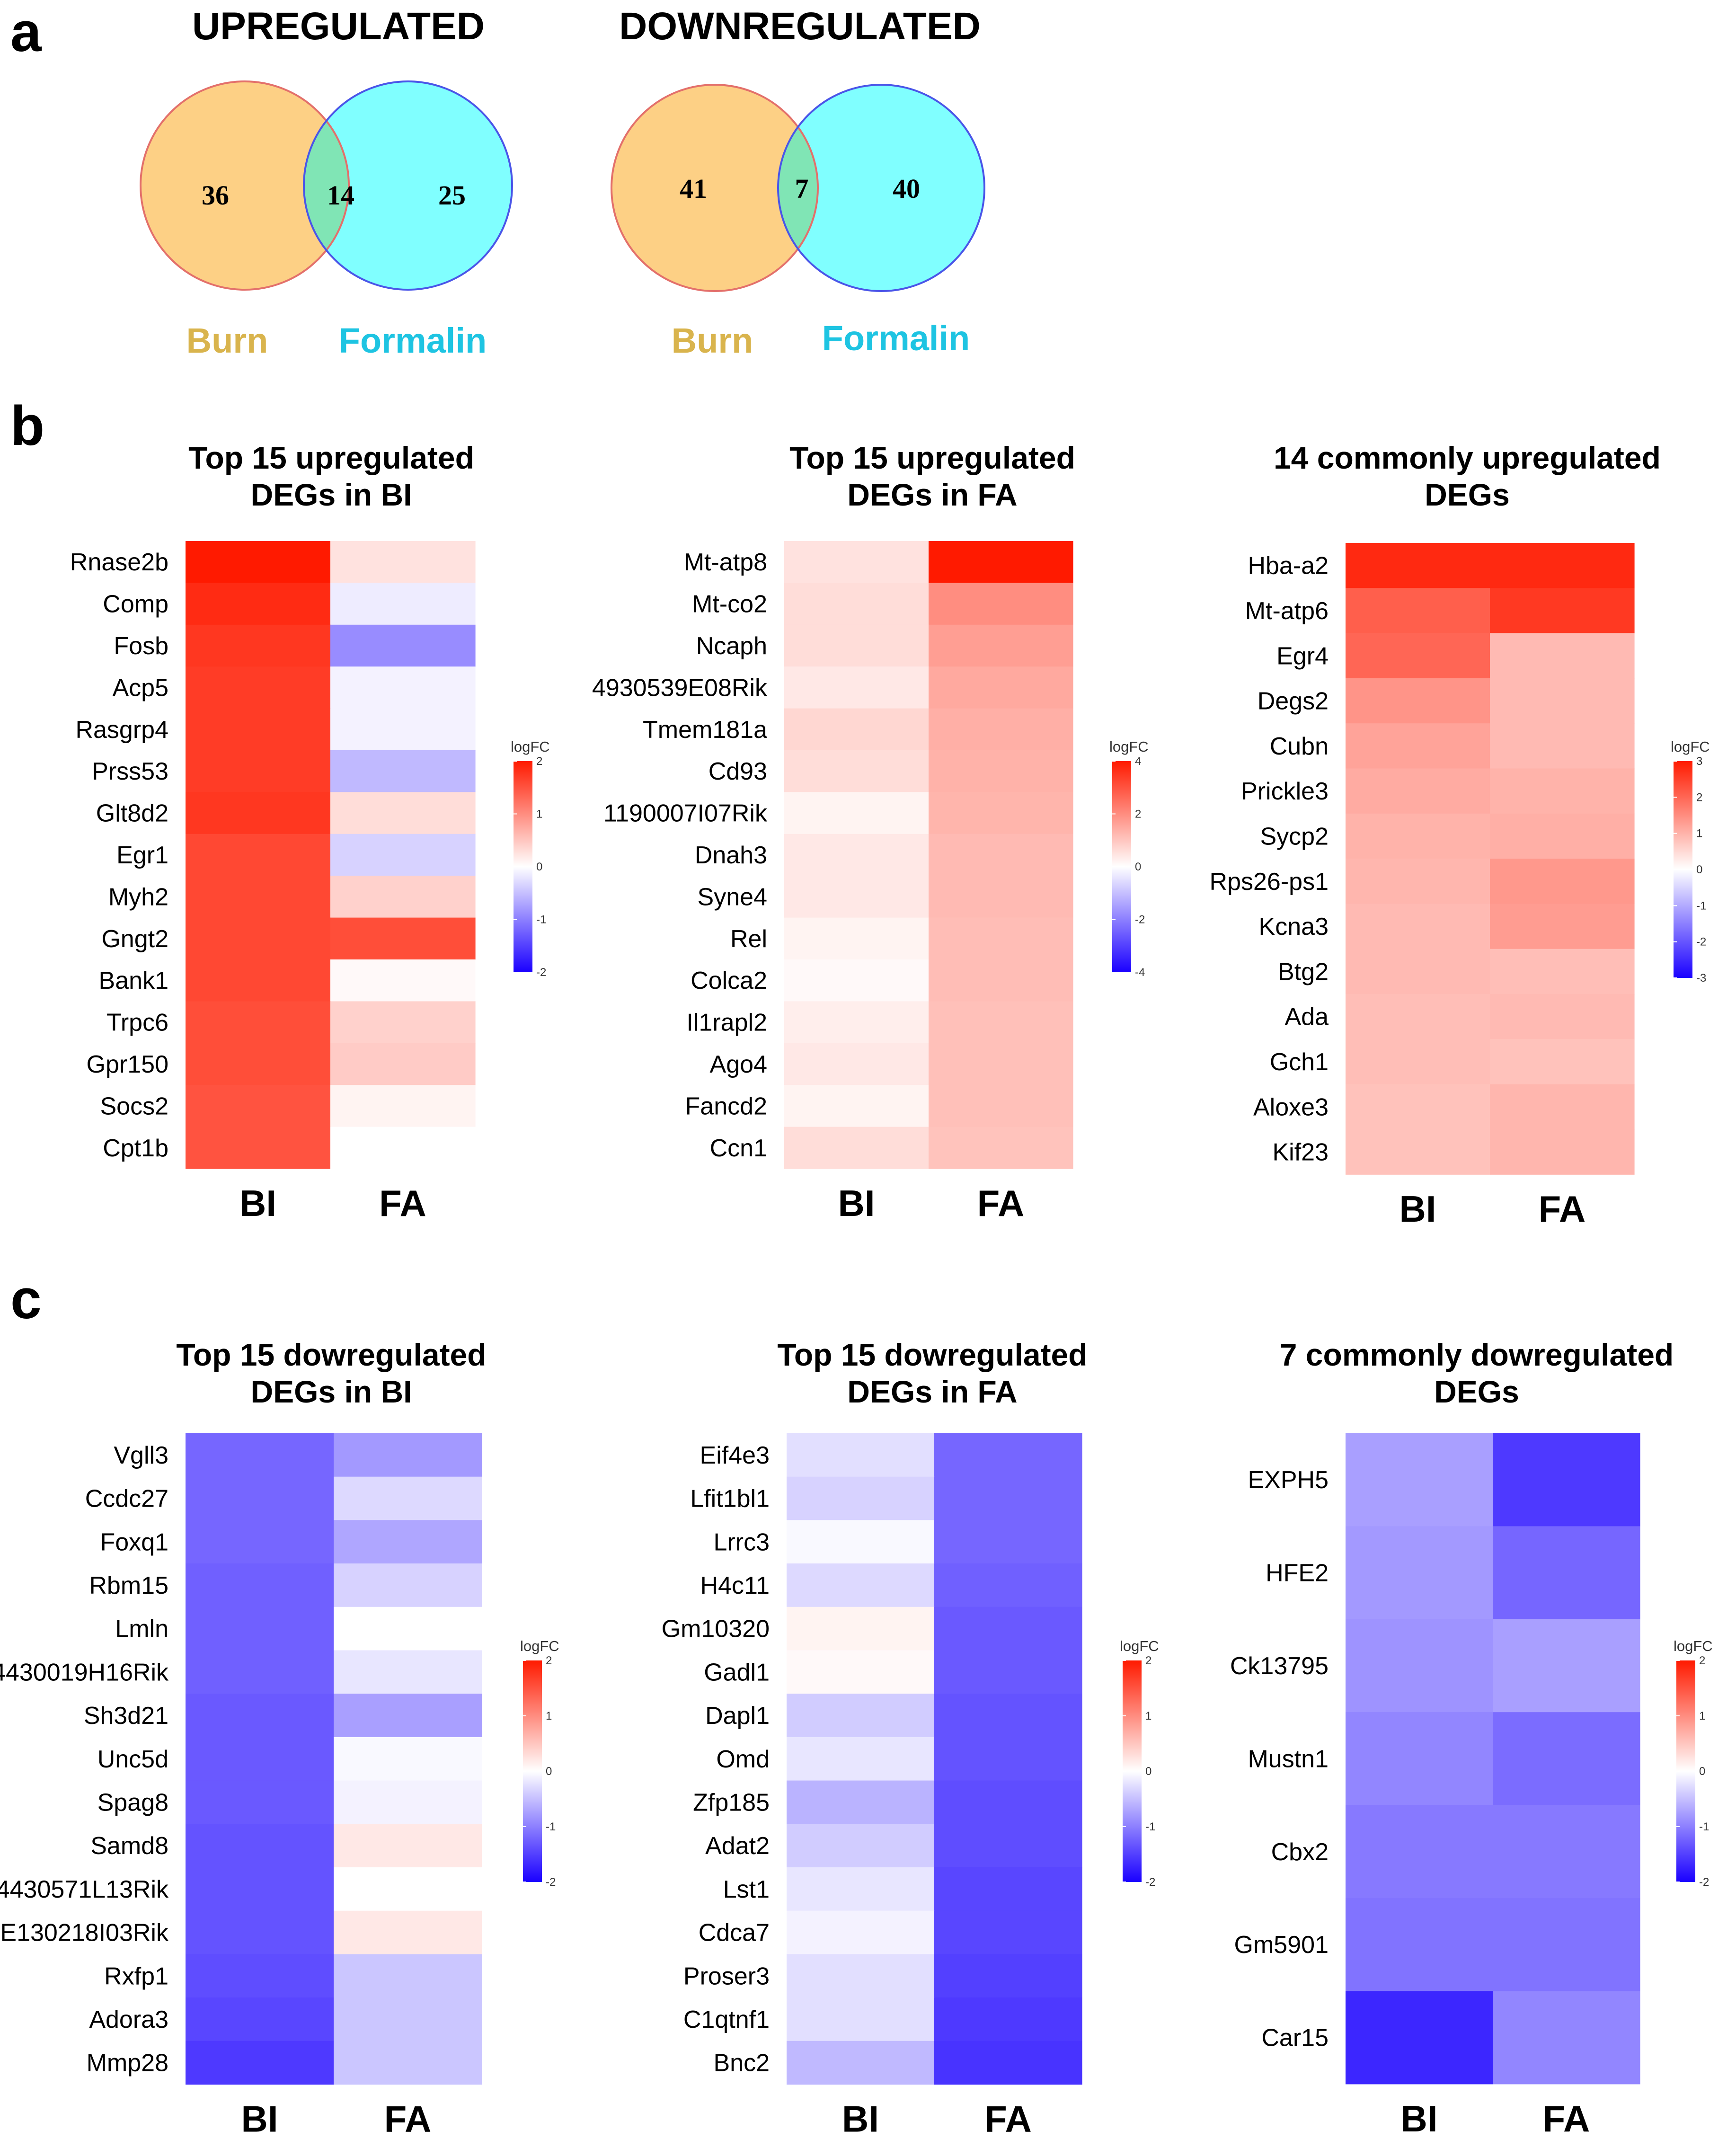  I want to click on venn-outline-burn, so click(245, 185).